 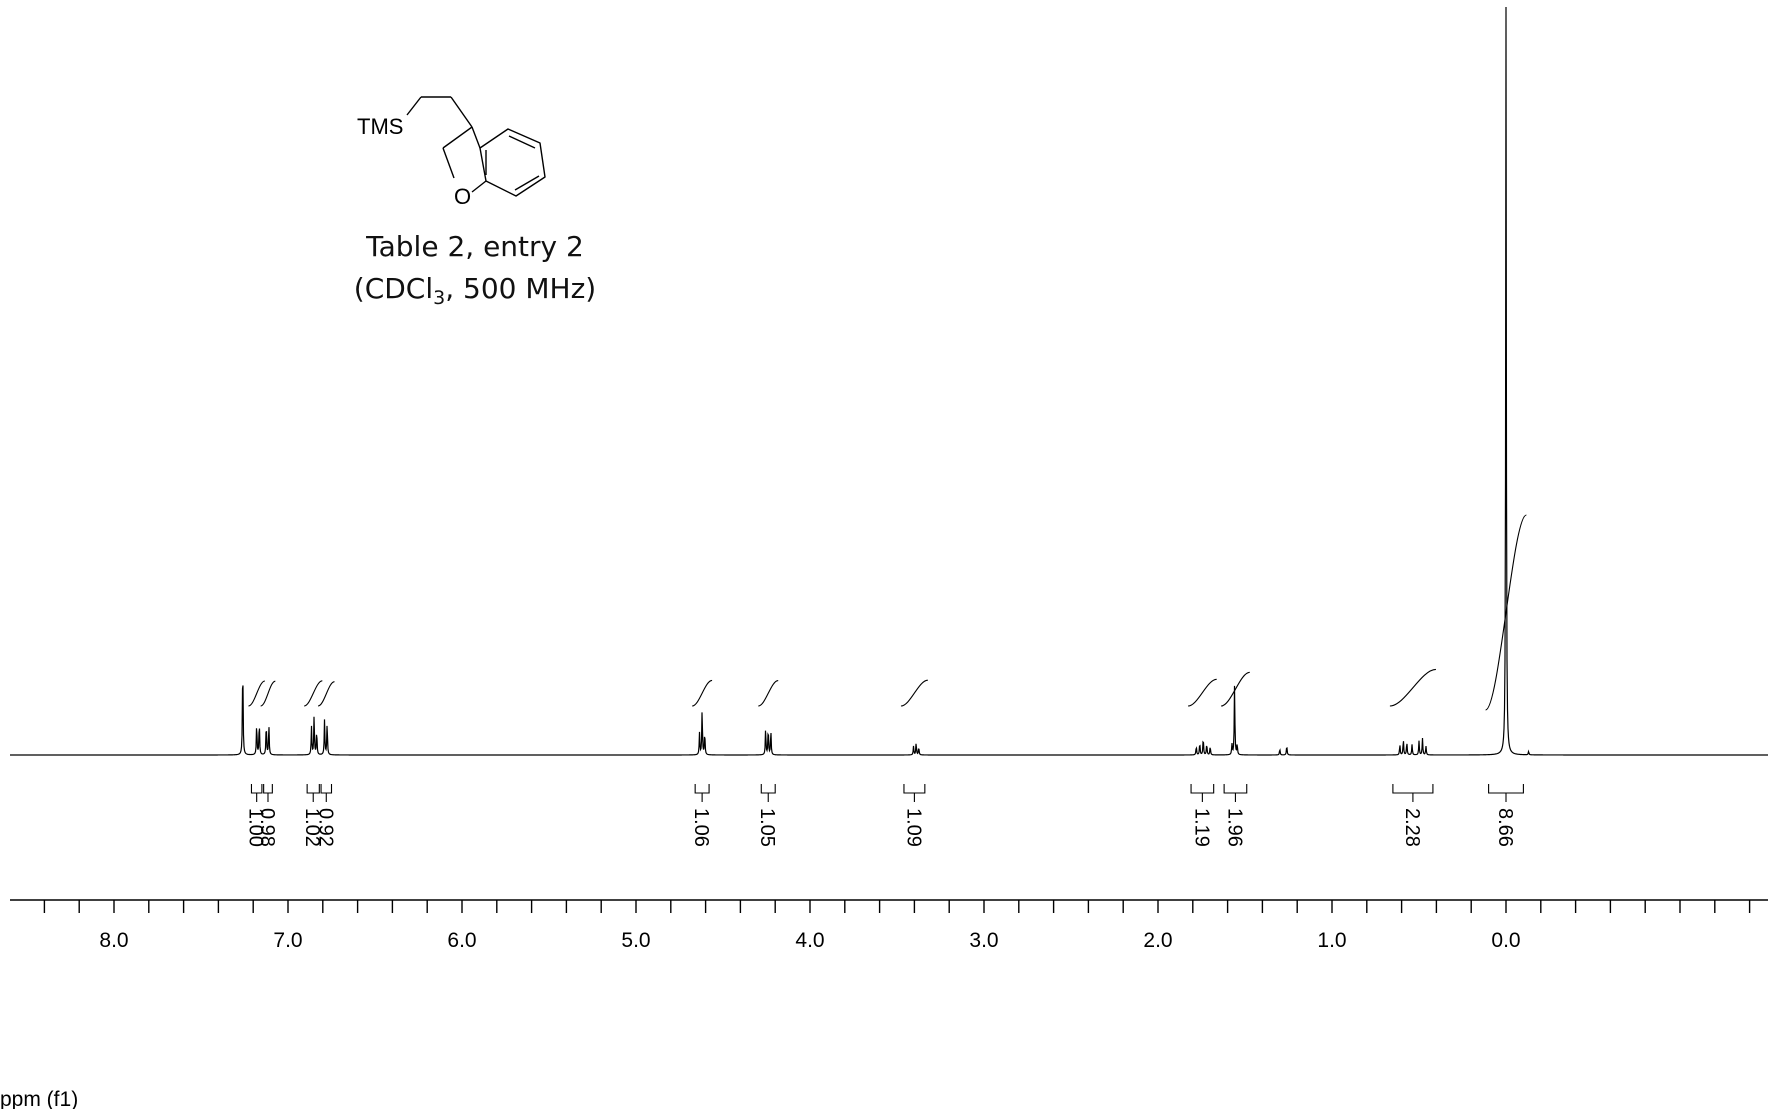 What do you see at coordinates (393, 288) in the screenshot?
I see `subtitle-prefix: (CDCl` at bounding box center [393, 288].